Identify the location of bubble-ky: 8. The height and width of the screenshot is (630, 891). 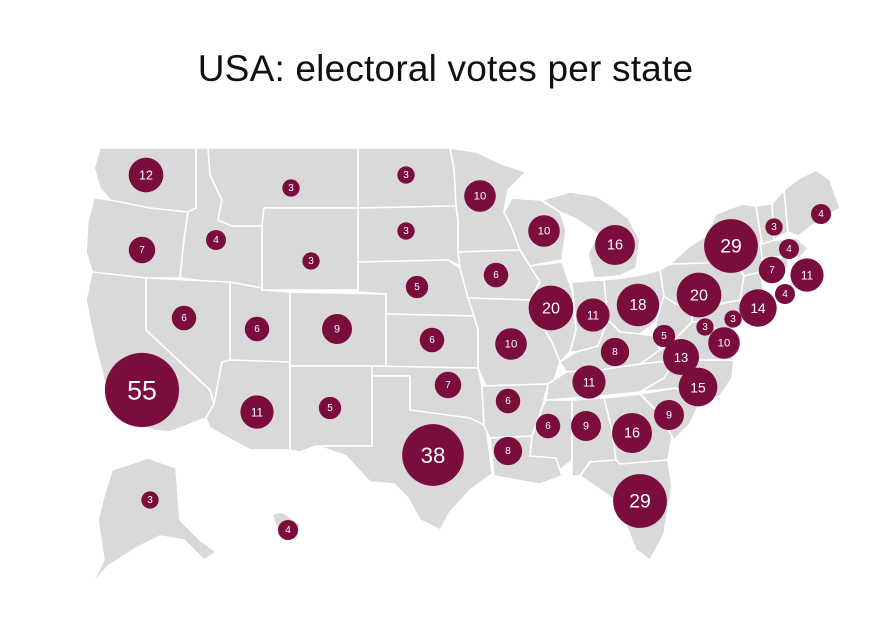
(615, 352).